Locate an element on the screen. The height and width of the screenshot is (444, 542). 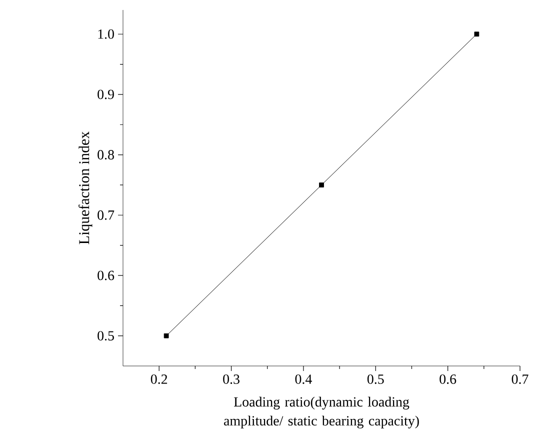
x-tick-label: 0.3 is located at coordinates (231, 379).